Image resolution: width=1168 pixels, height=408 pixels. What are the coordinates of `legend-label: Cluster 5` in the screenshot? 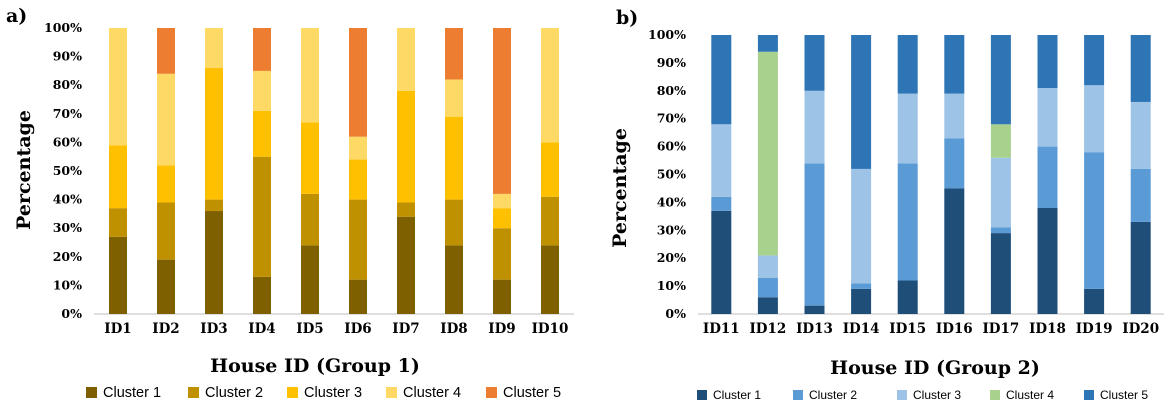 It's located at (1124, 395).